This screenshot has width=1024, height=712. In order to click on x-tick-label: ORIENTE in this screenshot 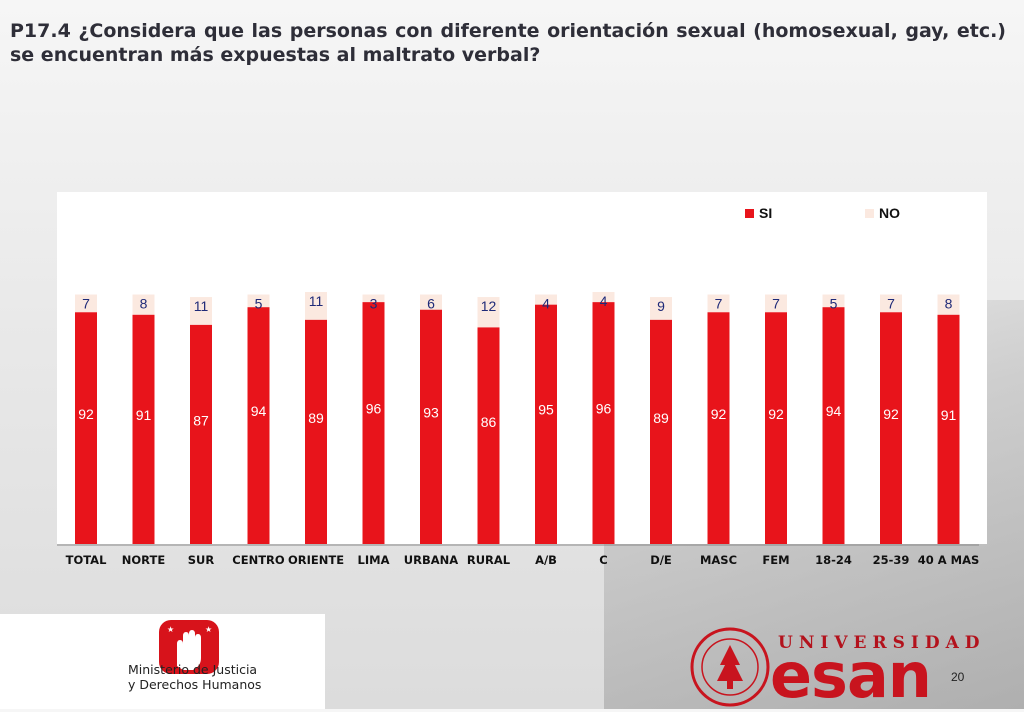, I will do `click(316, 560)`.